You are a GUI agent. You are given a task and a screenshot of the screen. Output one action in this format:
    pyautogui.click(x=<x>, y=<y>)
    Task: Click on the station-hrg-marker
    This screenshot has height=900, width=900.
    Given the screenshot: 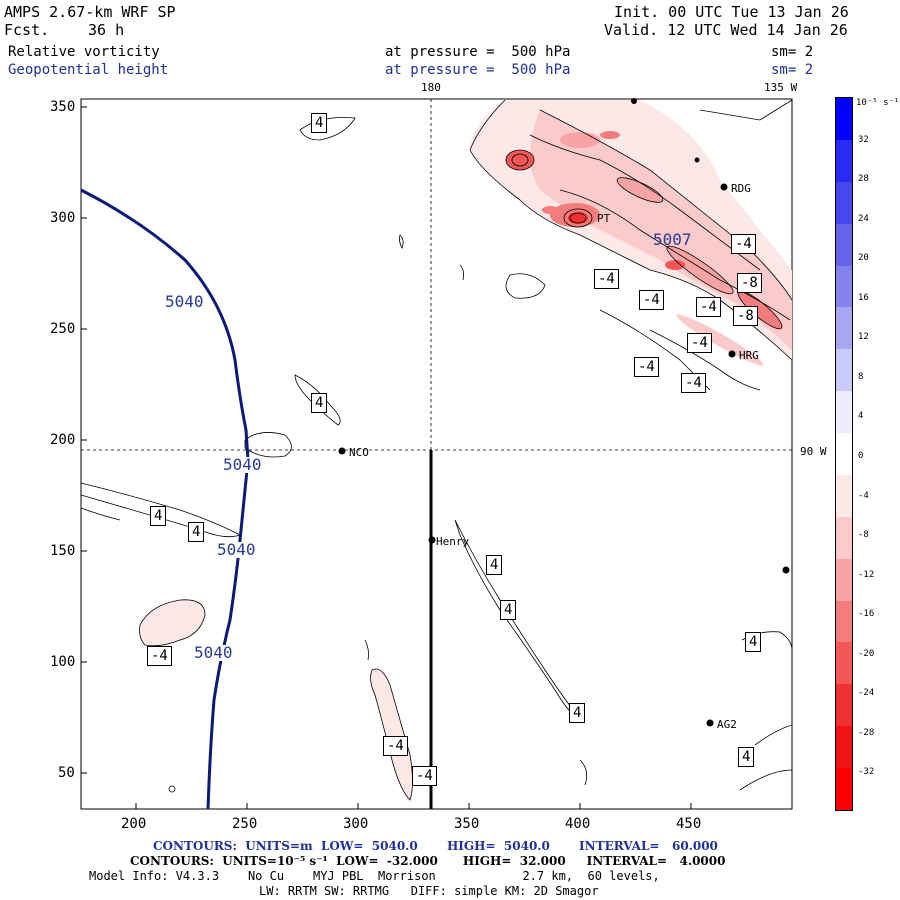 What is the action you would take?
    pyautogui.click(x=732, y=354)
    